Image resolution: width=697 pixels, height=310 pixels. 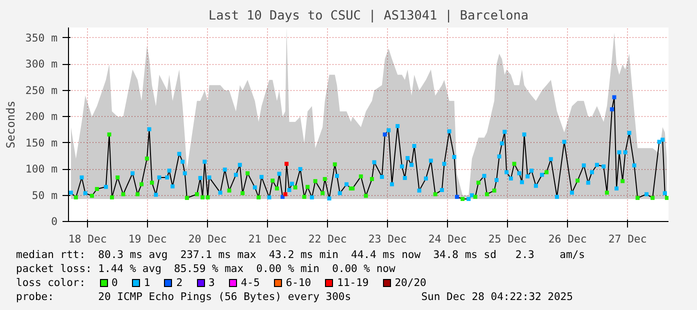 I want to click on x-tick-label: 22 Dec, so click(x=327, y=239).